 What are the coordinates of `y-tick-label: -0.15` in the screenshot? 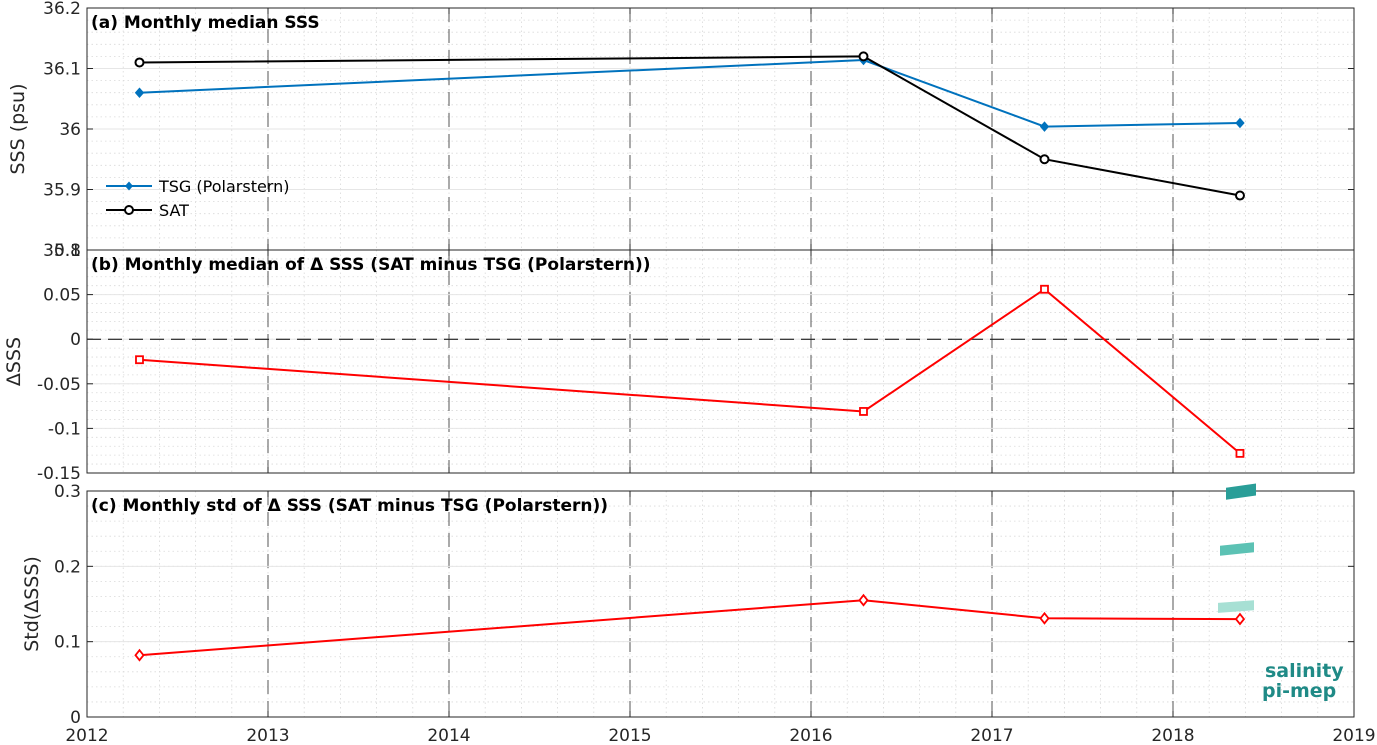 It's located at (59, 474).